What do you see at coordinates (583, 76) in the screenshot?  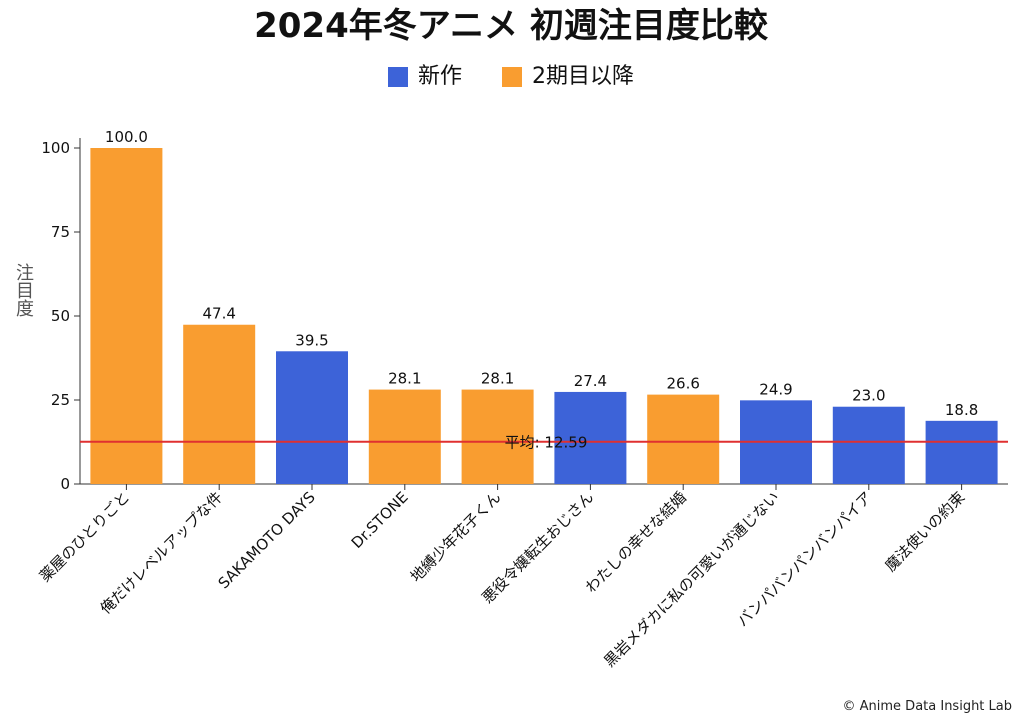 I see `legend-label-sequel: 2期目以降` at bounding box center [583, 76].